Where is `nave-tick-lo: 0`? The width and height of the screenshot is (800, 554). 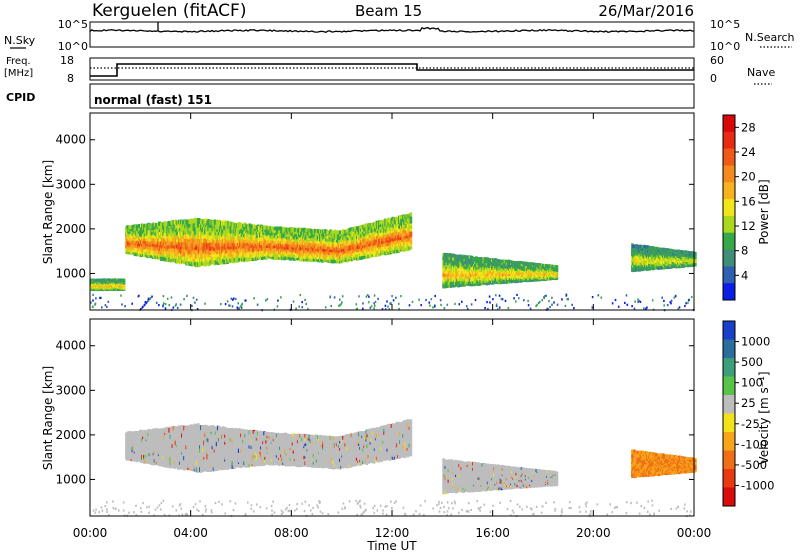
nave-tick-lo: 0 is located at coordinates (713, 78).